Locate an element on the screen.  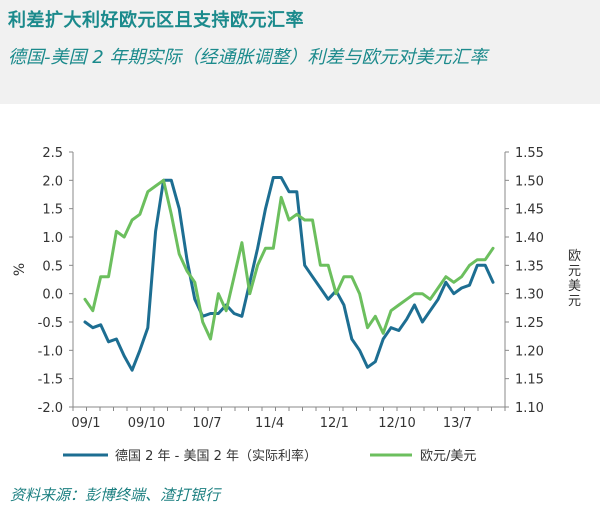
x-tick-label: 09/1 is located at coordinates (85, 423).